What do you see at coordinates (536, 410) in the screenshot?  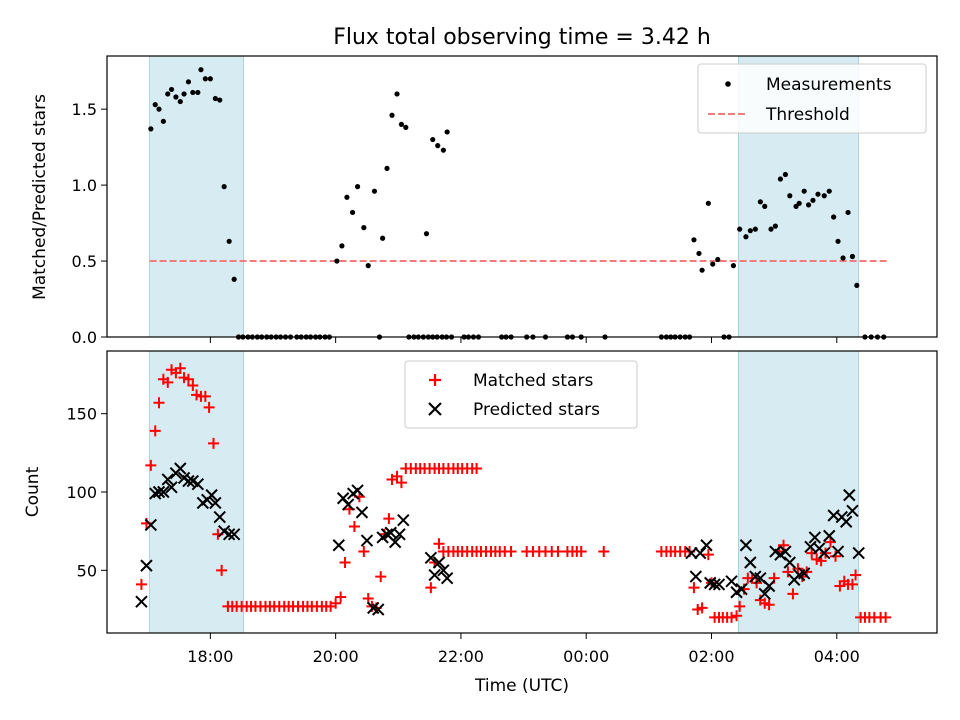 I see `legend-predicted-label: Predicted stars` at bounding box center [536, 410].